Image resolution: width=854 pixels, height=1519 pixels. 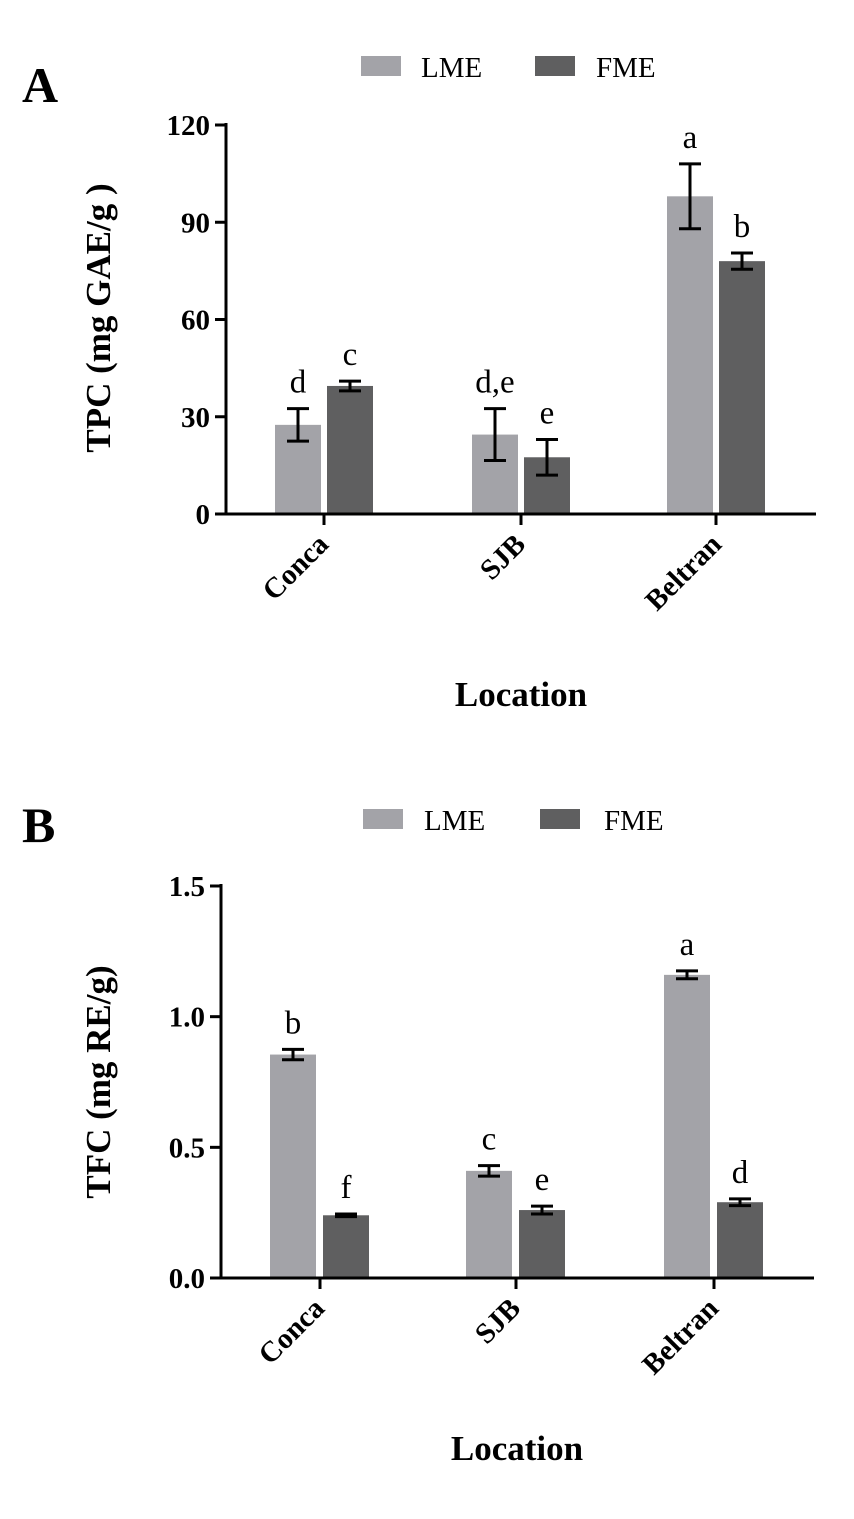 I want to click on x-axis-title-b: Location, so click(x=517, y=1448).